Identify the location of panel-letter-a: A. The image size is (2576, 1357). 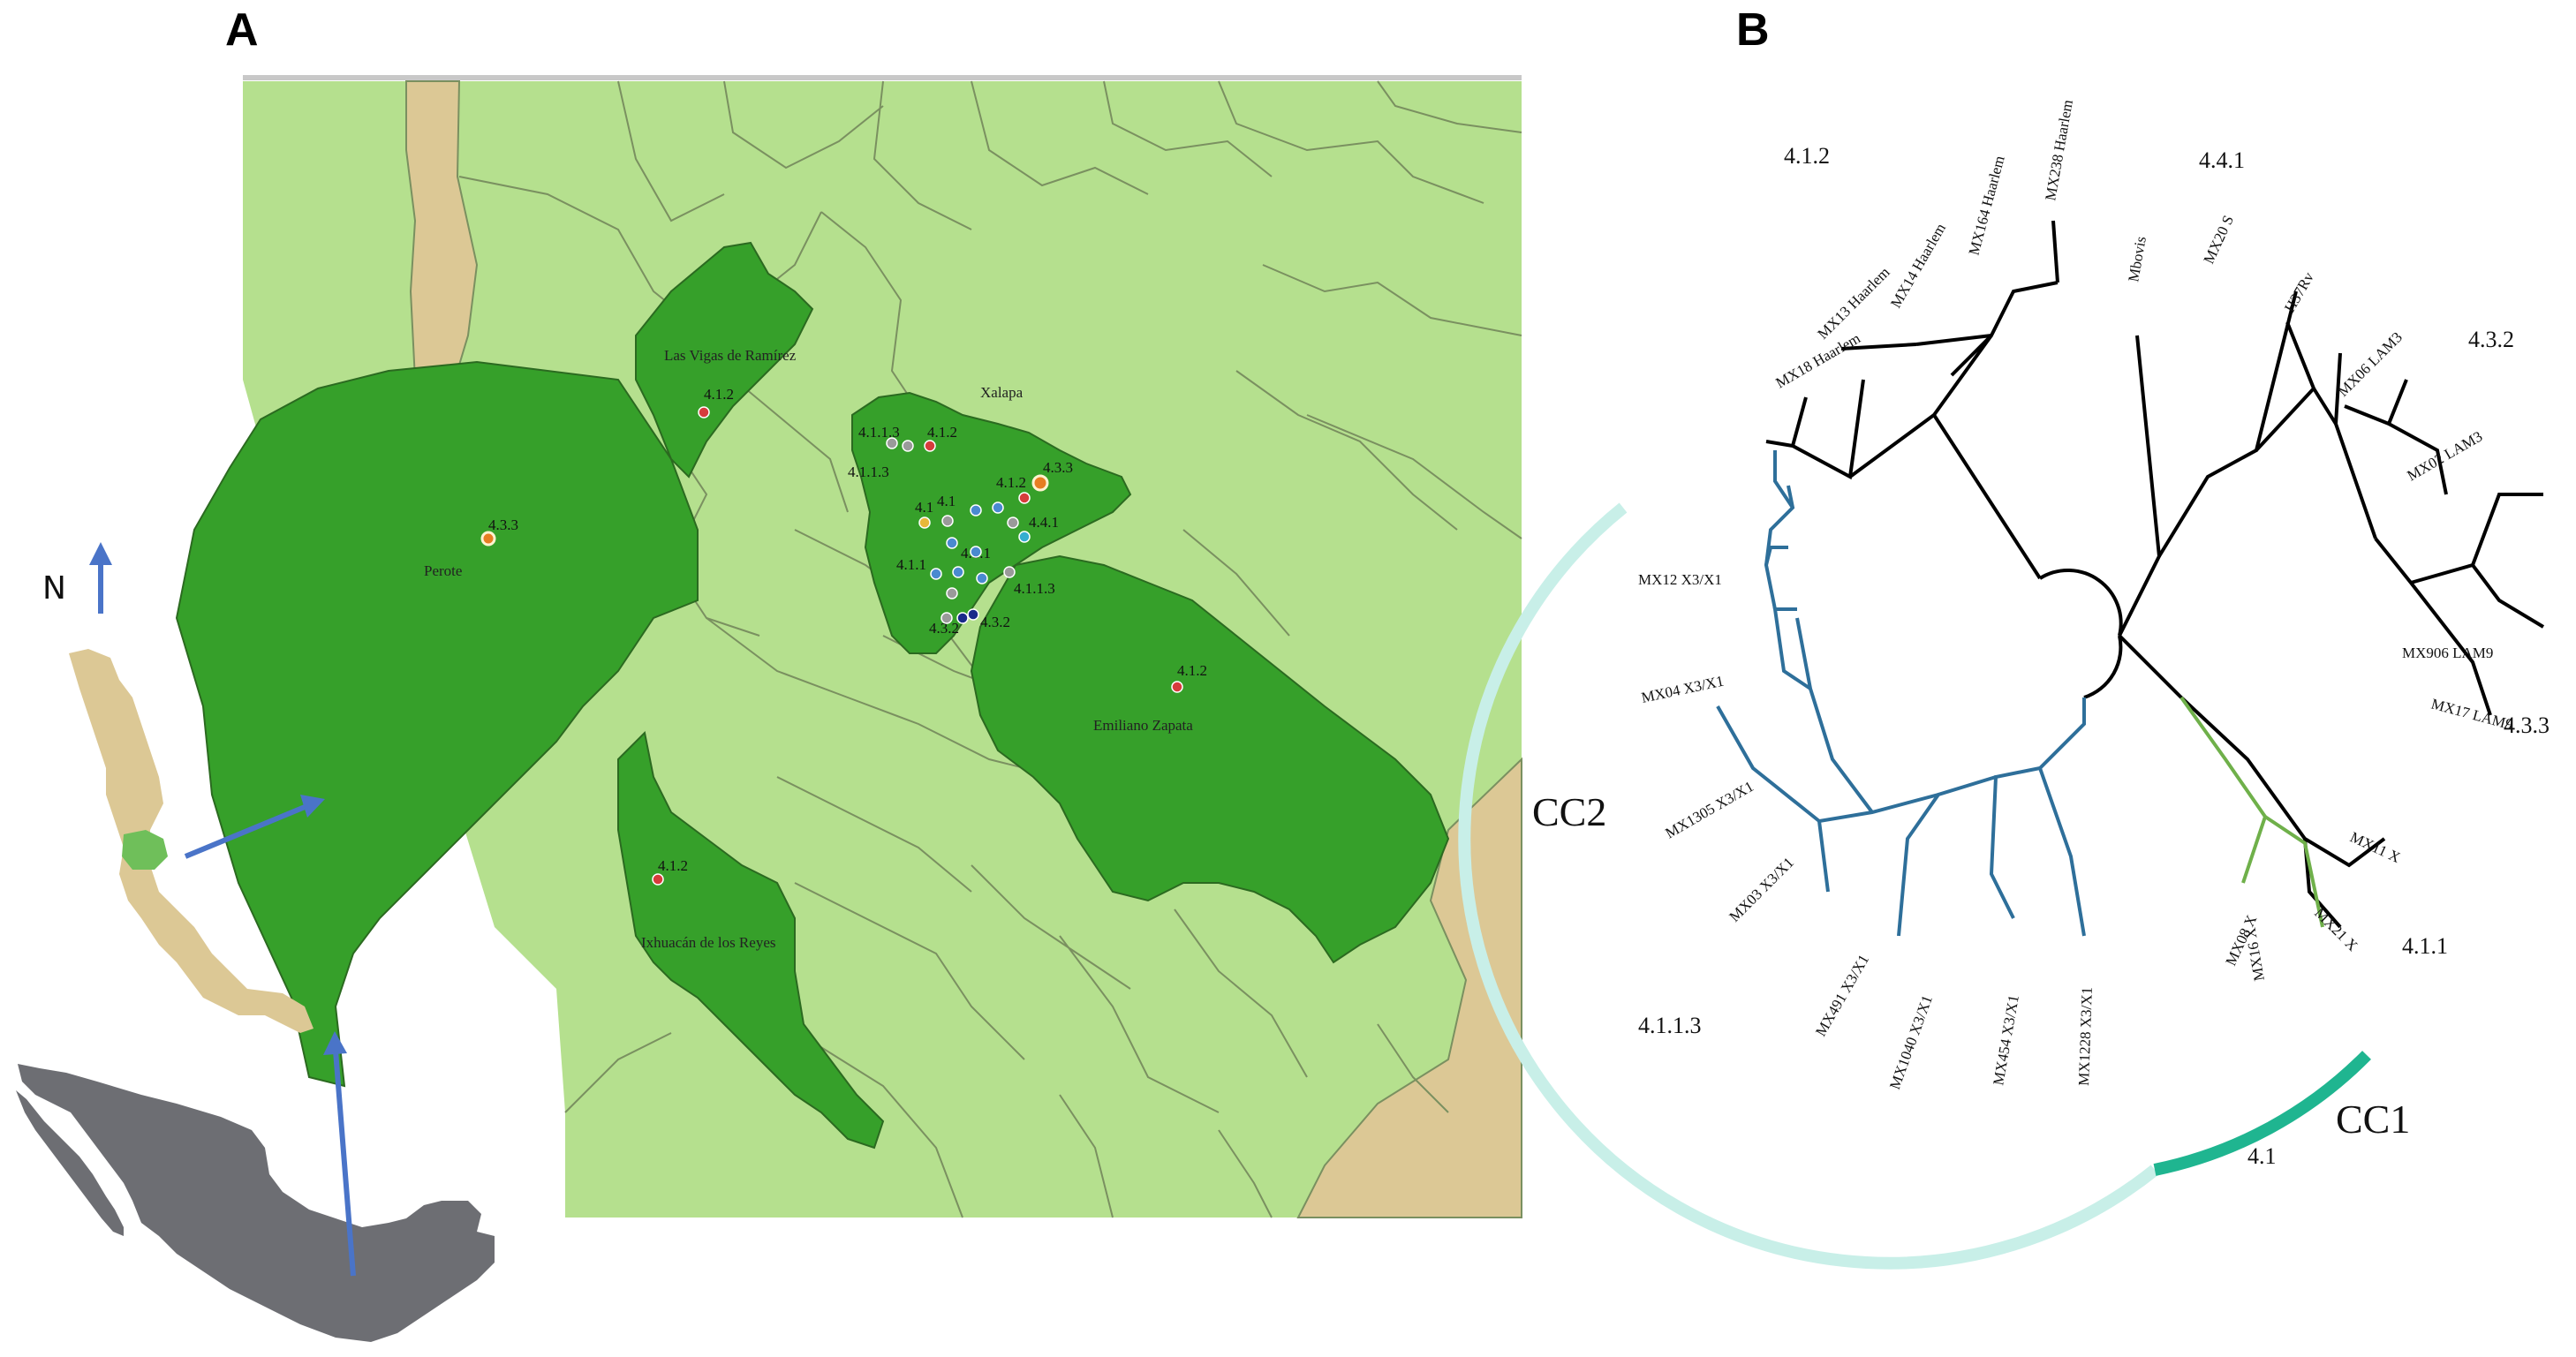
(242, 30).